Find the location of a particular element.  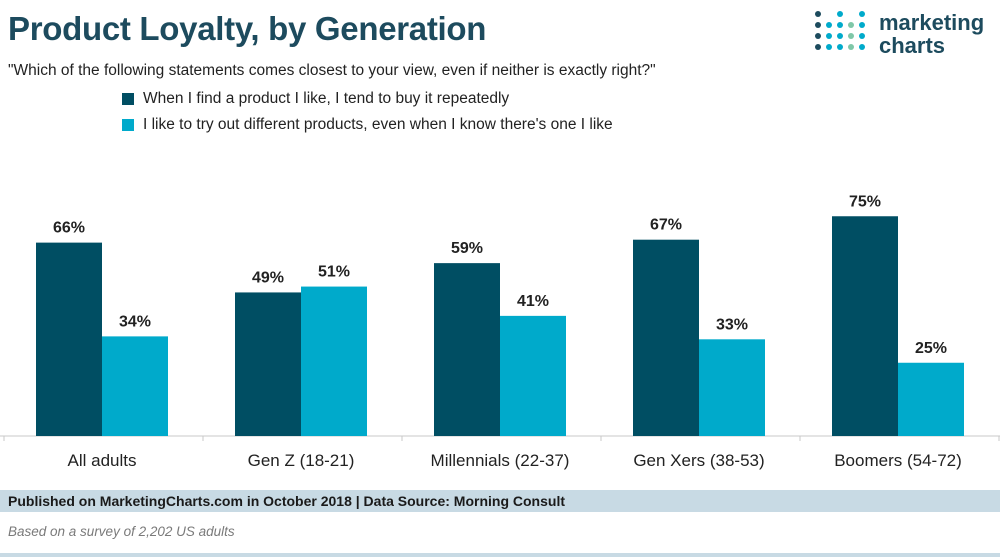

data-label: 41% is located at coordinates (533, 301).